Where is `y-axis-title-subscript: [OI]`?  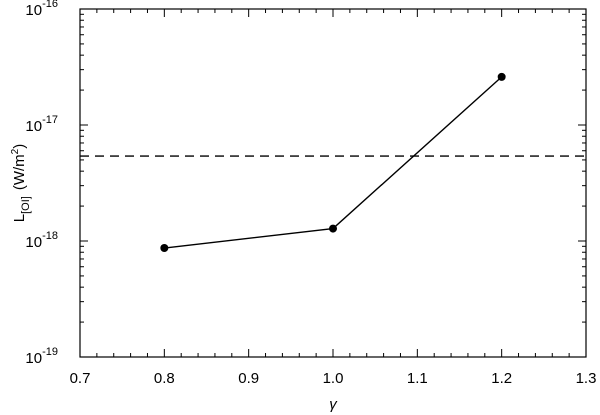 y-axis-title-subscript: [OI] is located at coordinates (26, 205).